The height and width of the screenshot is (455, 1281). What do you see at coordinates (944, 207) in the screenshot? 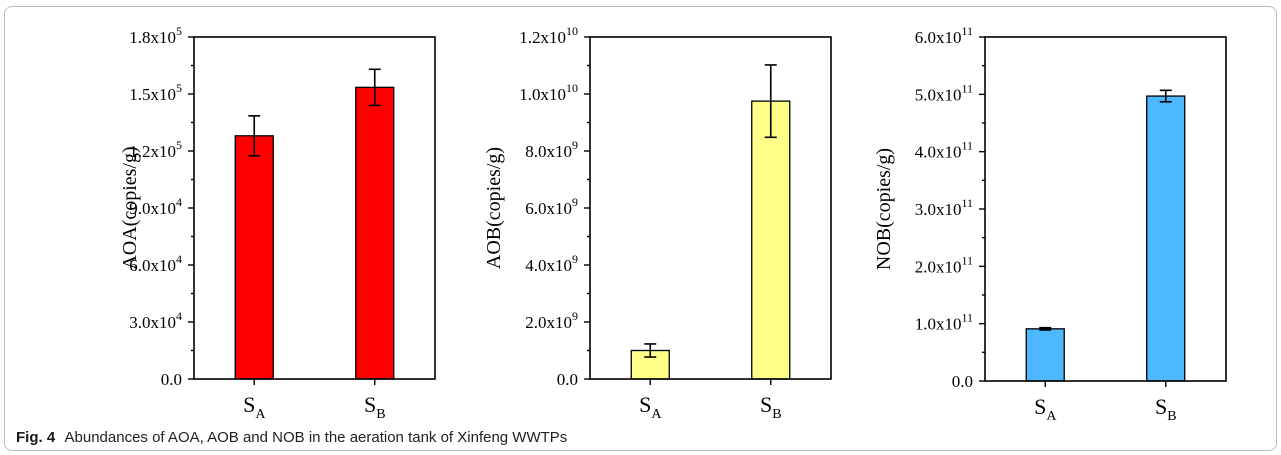
I see `y-tick-label: 3.0x10¹¹` at bounding box center [944, 207].